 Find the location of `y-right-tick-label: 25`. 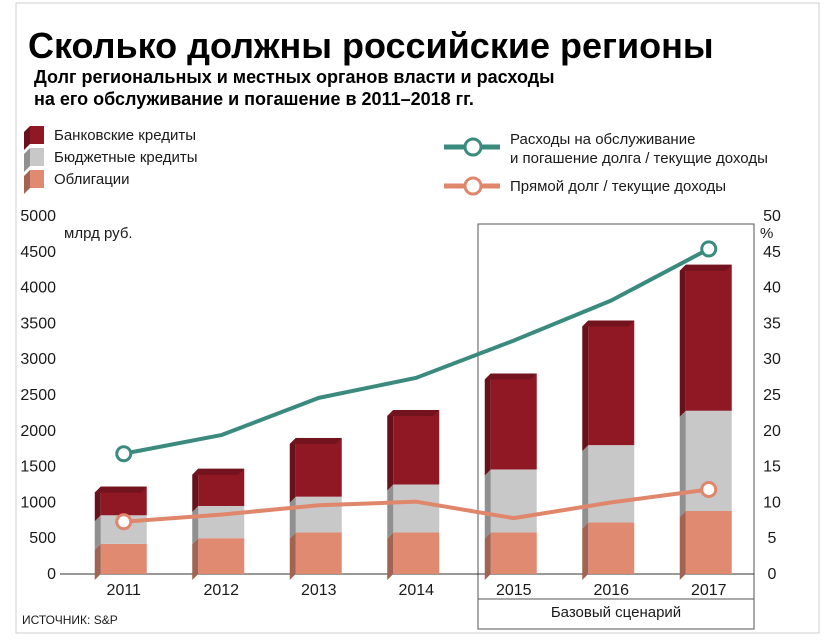

y-right-tick-label: 25 is located at coordinates (772, 395).